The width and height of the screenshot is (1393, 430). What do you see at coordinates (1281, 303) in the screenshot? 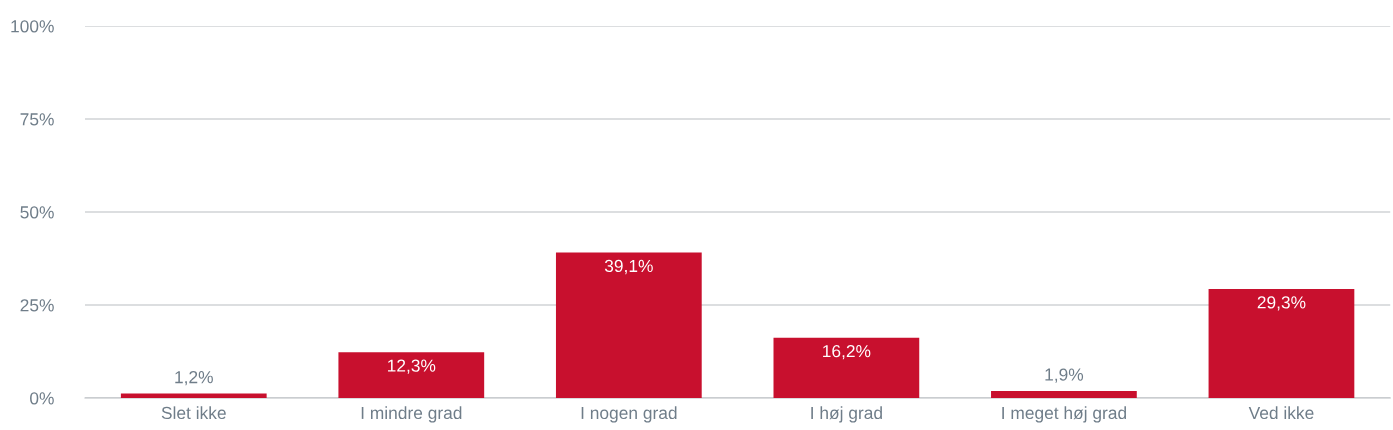
I see `data-label: 29,3%` at bounding box center [1281, 303].